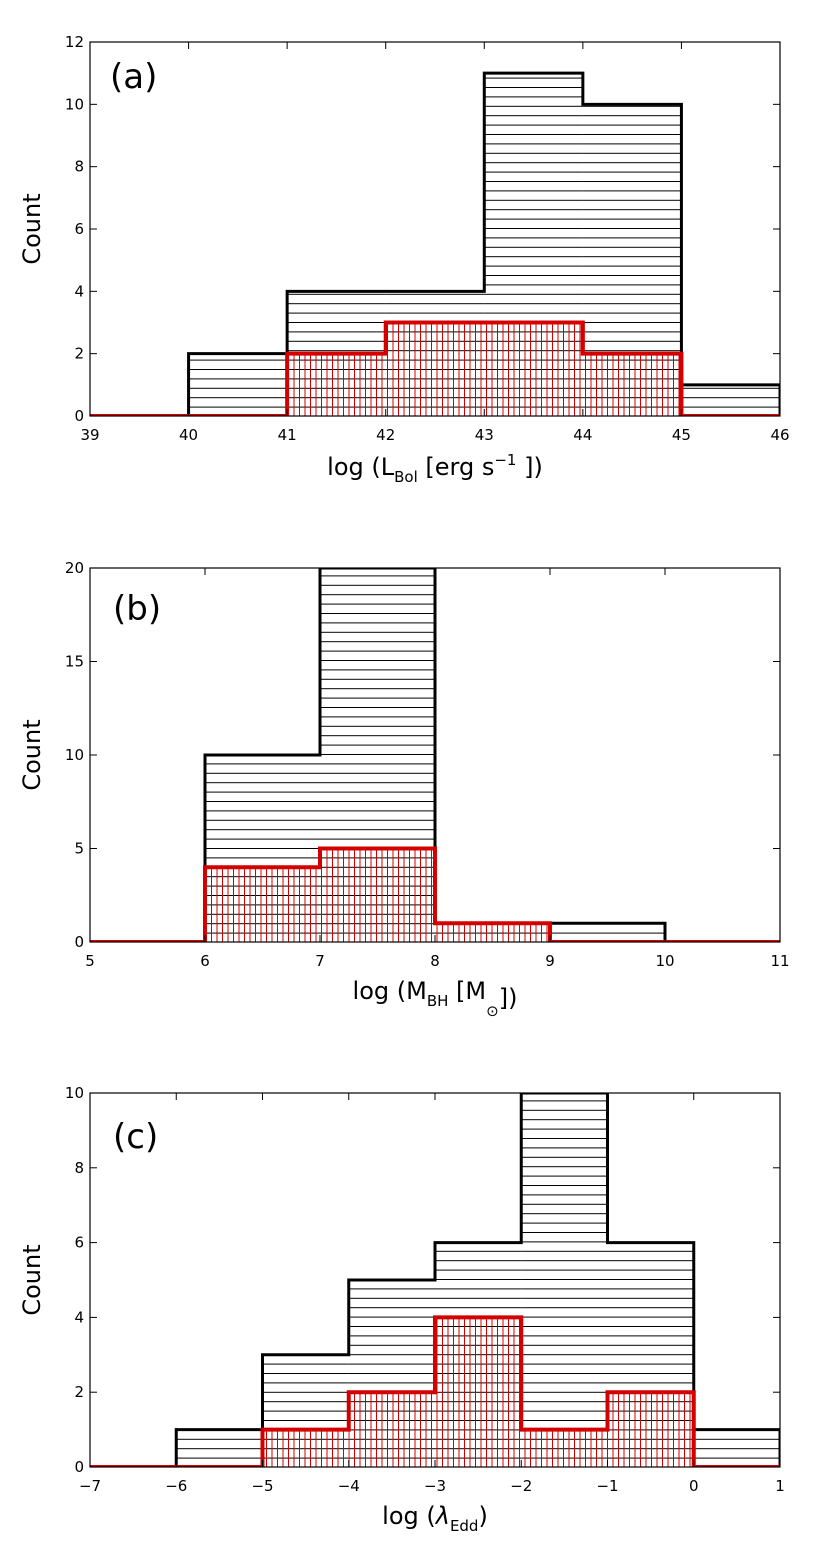 This screenshot has height=1554, width=830. Describe the element at coordinates (89, 435) in the screenshot. I see `x-tick-label: 39` at that location.